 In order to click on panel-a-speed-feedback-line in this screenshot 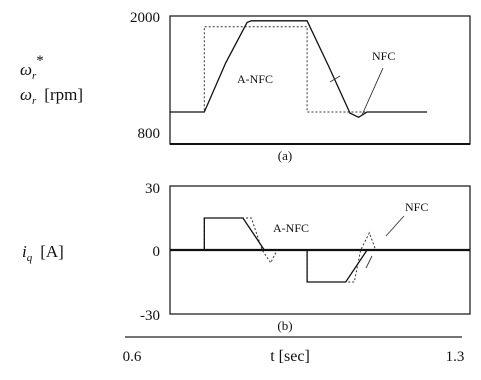, I will do `click(299, 69)`.